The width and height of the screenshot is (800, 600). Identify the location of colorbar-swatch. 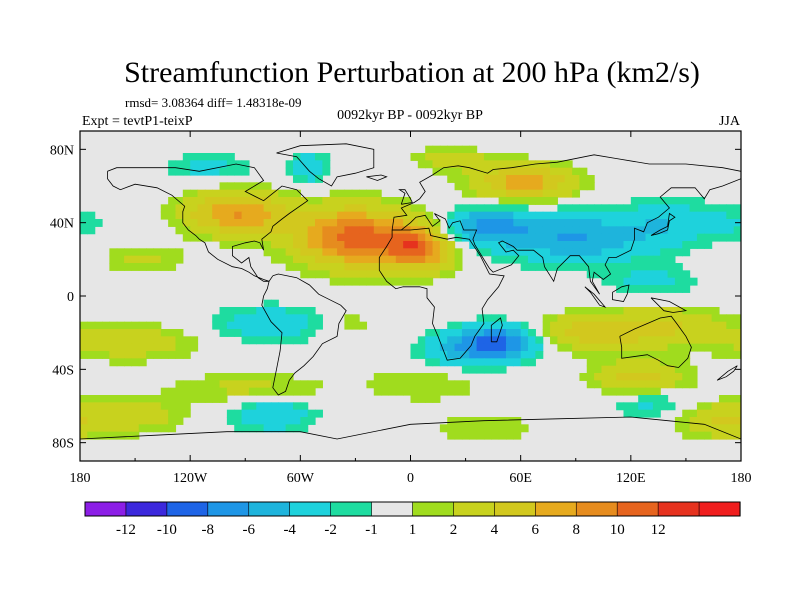
(187, 509).